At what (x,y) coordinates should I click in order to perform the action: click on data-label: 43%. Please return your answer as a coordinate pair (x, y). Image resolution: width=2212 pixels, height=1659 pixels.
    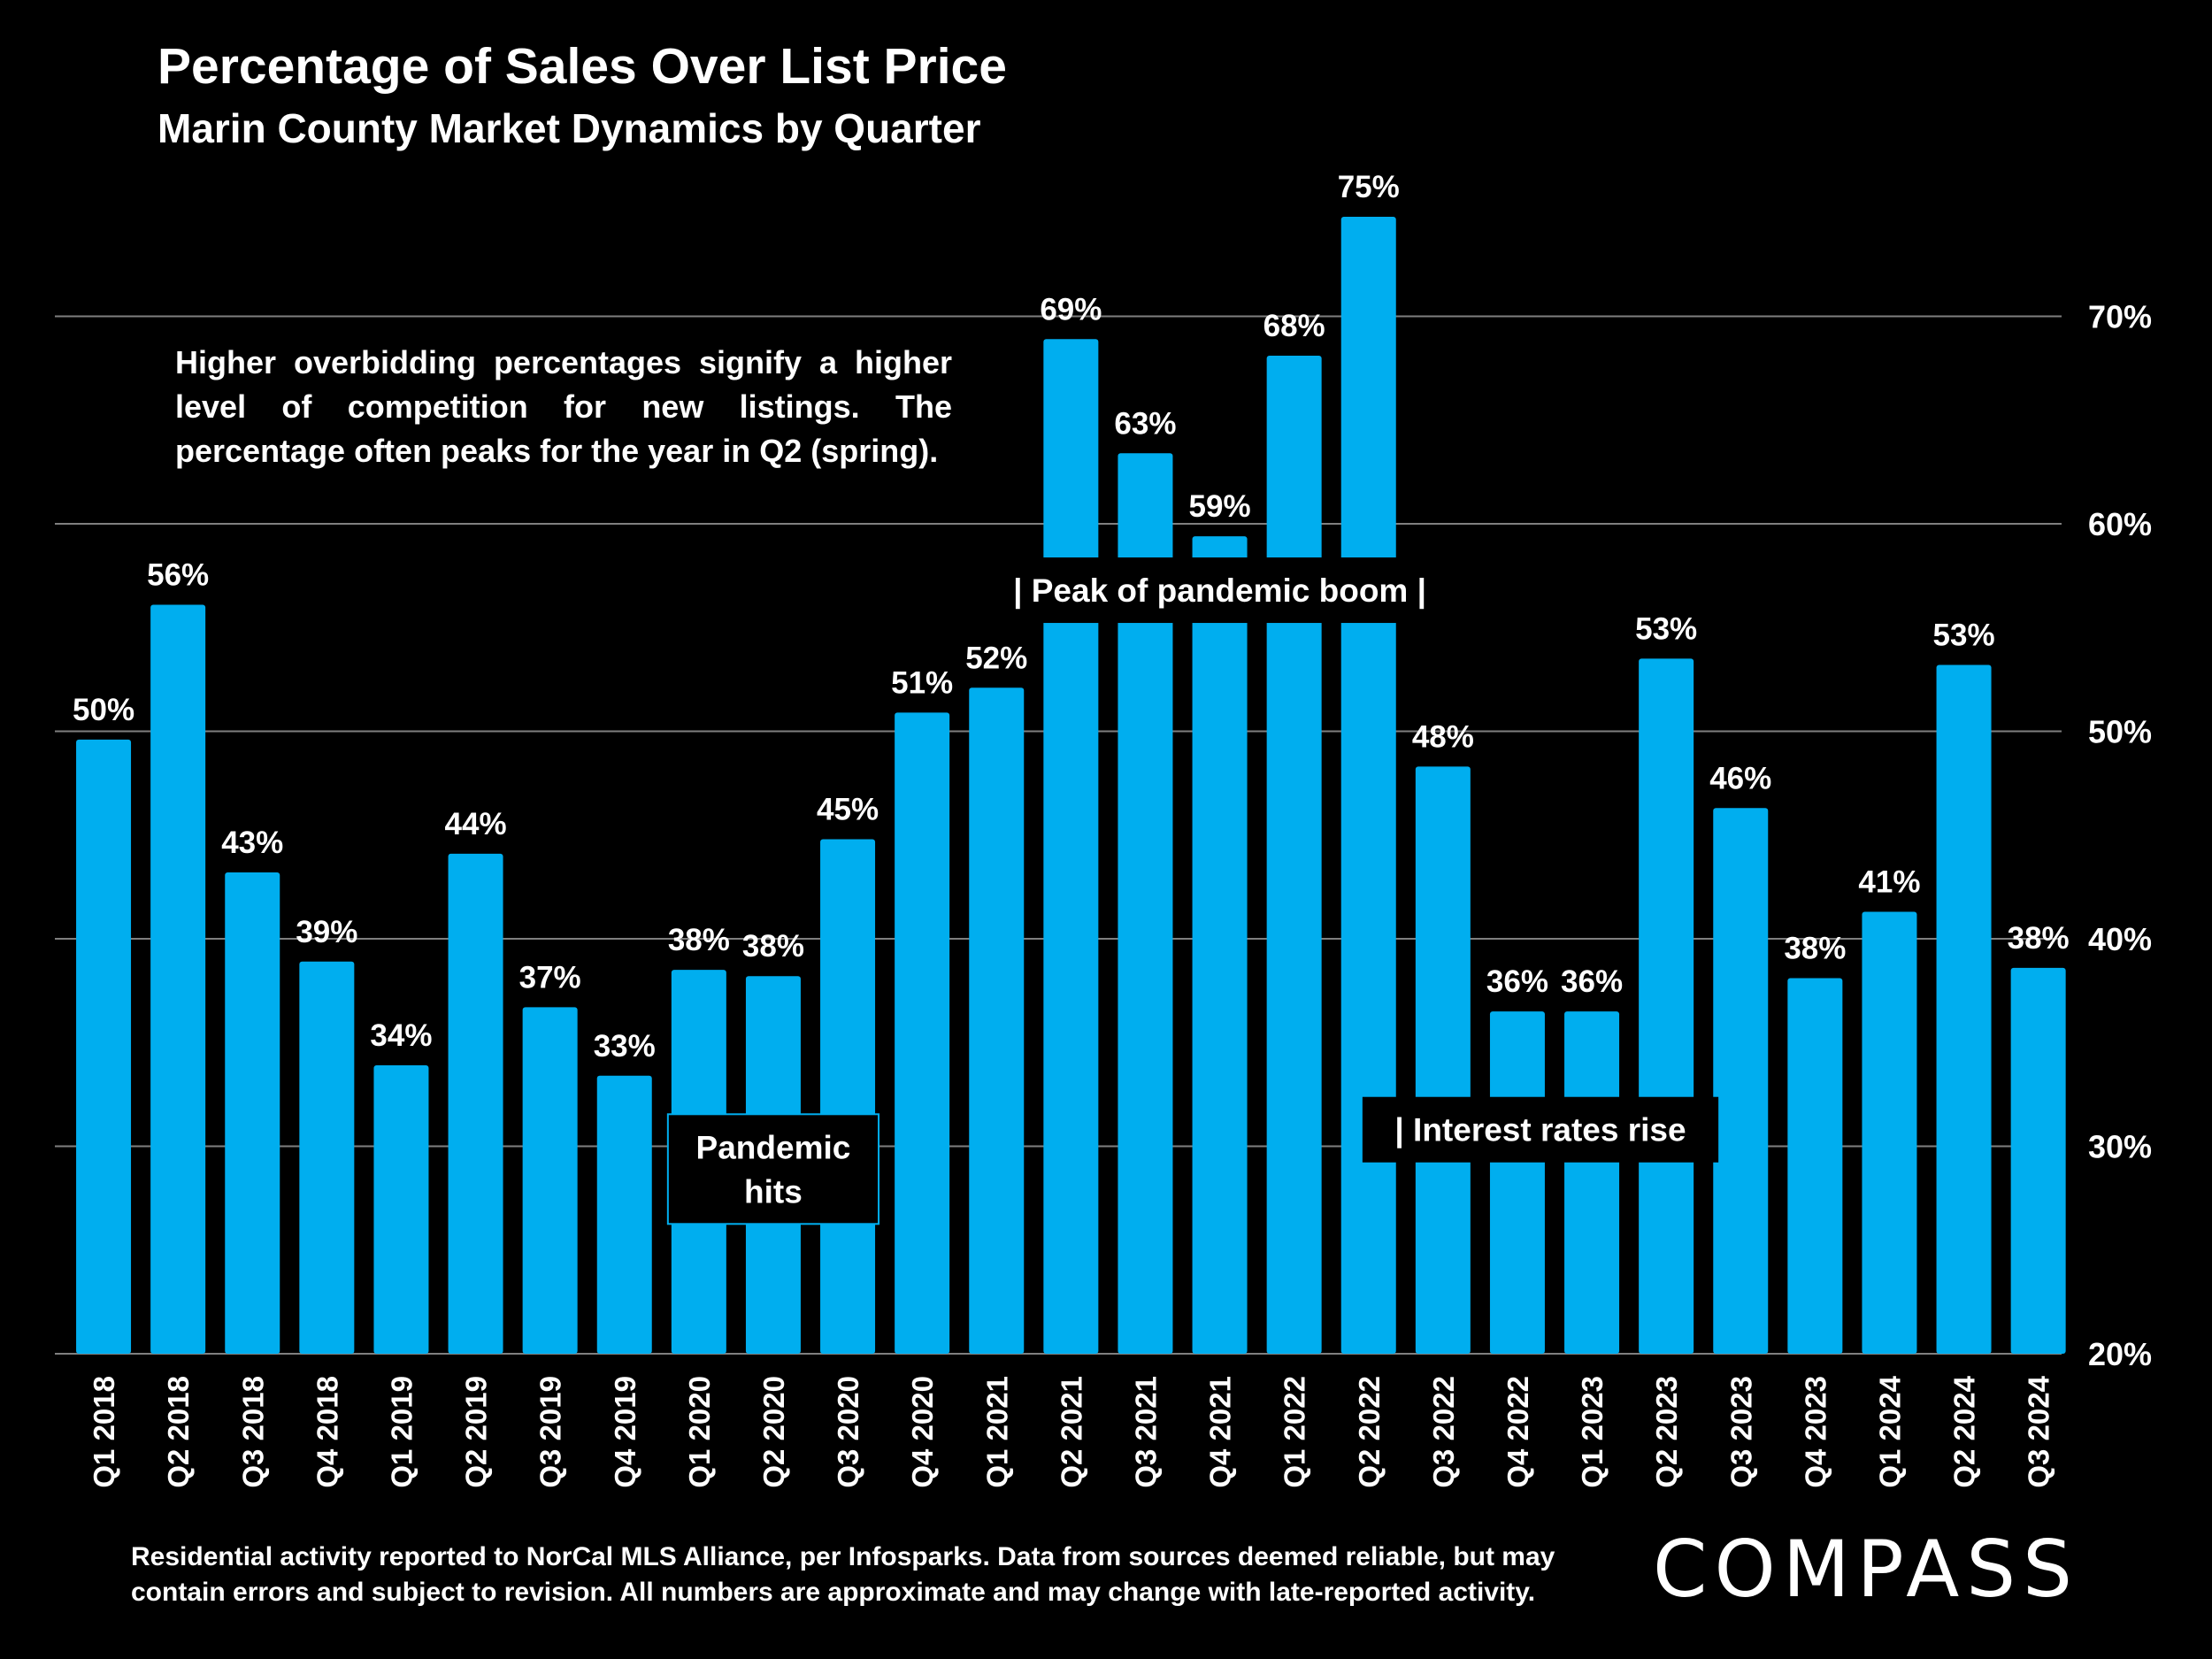
    Looking at the image, I should click on (252, 843).